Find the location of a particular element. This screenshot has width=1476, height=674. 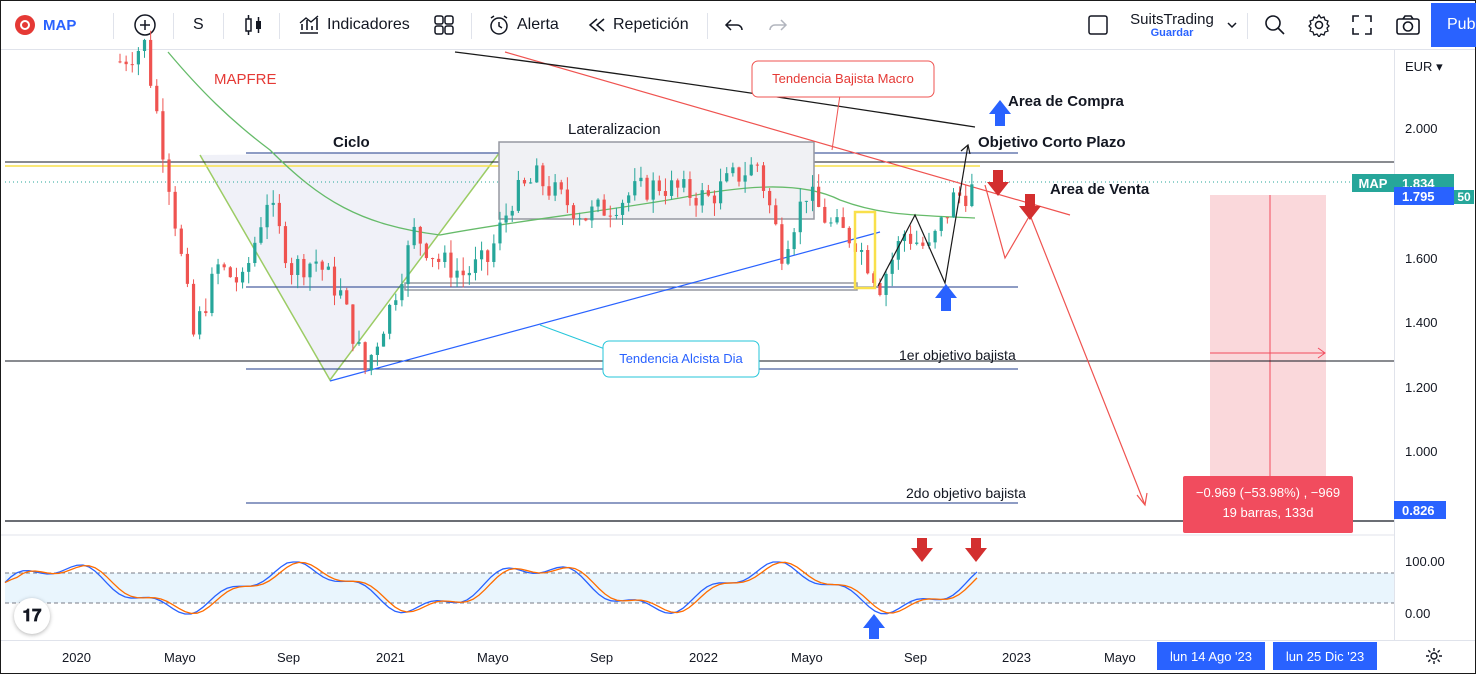

macro-trend-callout is located at coordinates (843, 79).